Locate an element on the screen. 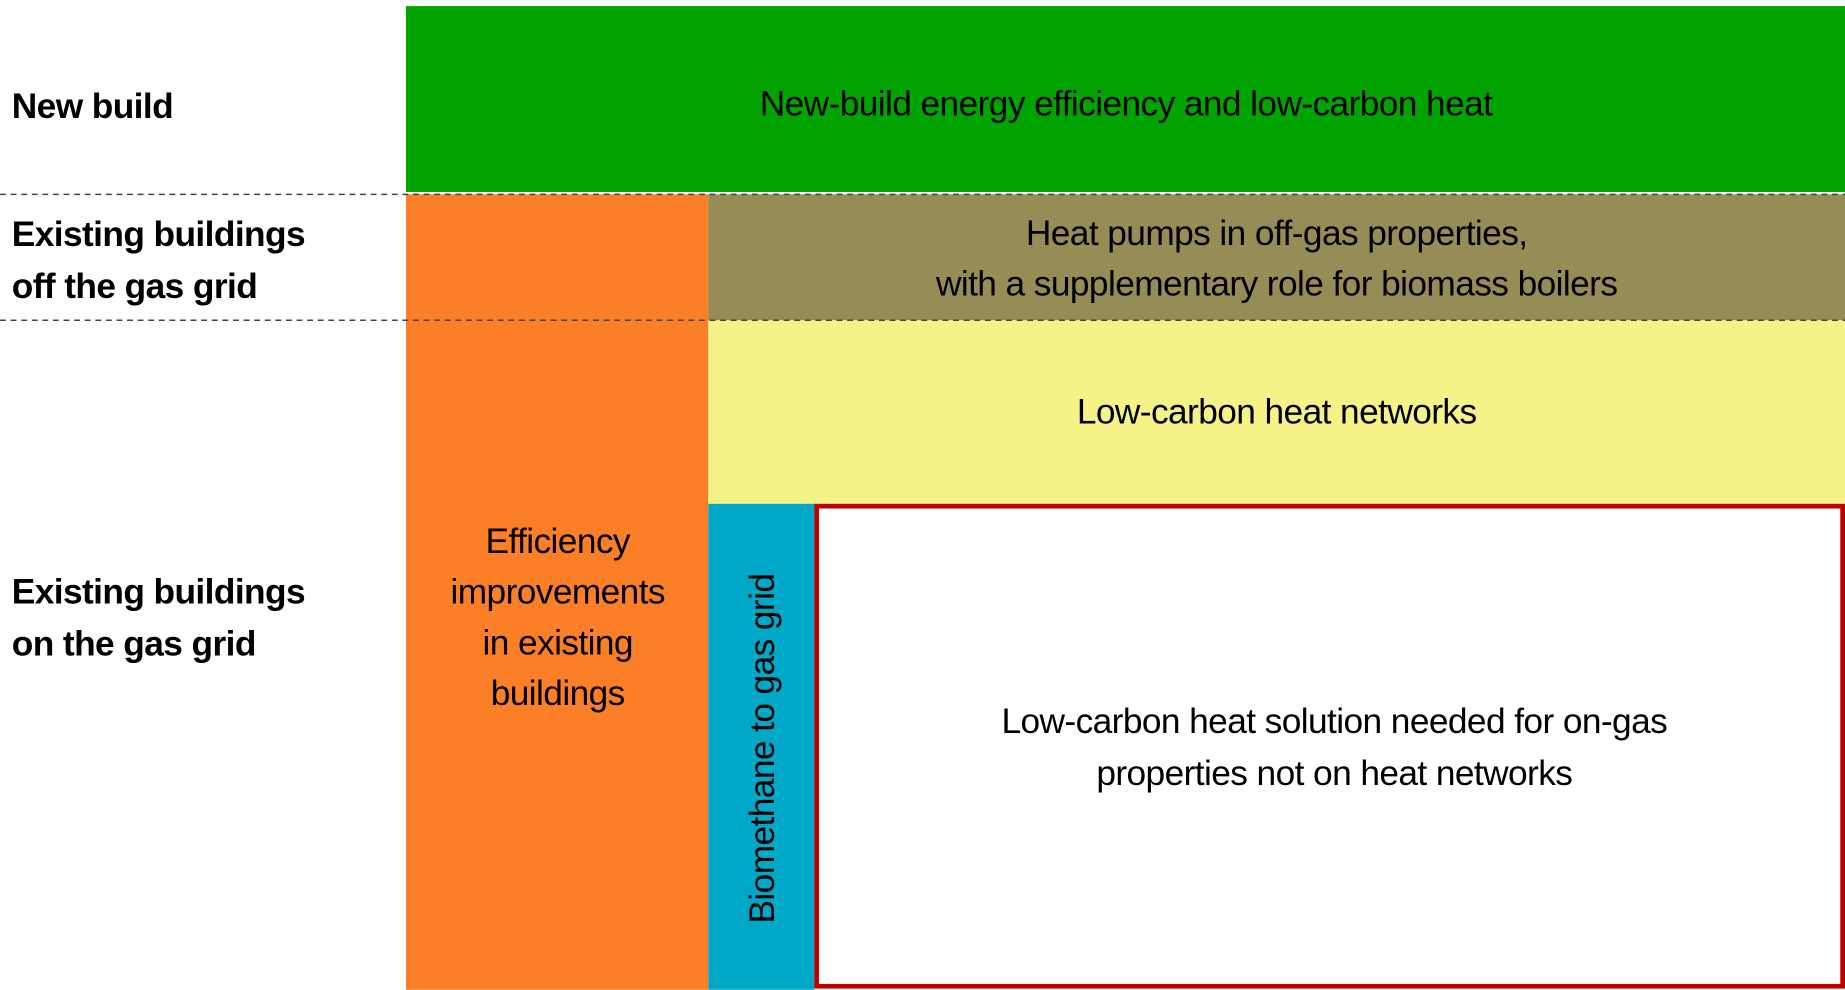  block-label: Low-carbon heat networks is located at coordinates (1277, 412).